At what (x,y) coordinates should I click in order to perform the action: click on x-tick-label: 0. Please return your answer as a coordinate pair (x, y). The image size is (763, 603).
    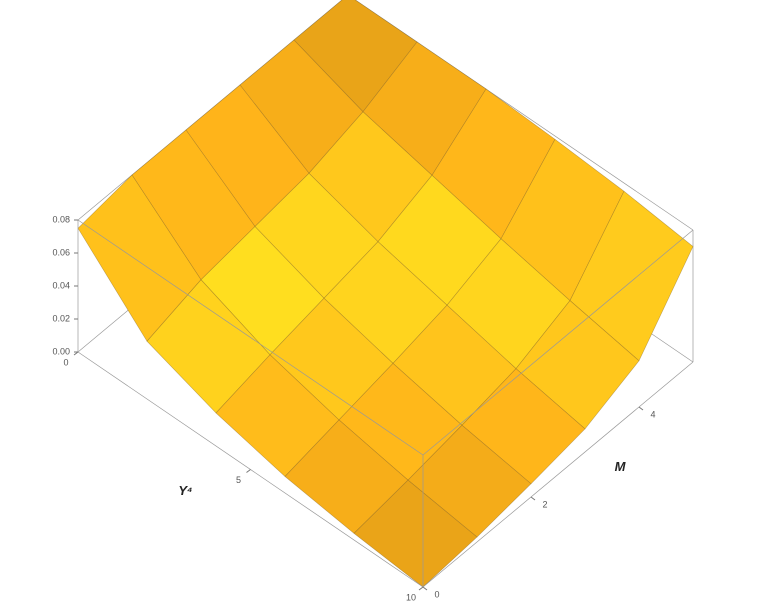
    Looking at the image, I should click on (65, 362).